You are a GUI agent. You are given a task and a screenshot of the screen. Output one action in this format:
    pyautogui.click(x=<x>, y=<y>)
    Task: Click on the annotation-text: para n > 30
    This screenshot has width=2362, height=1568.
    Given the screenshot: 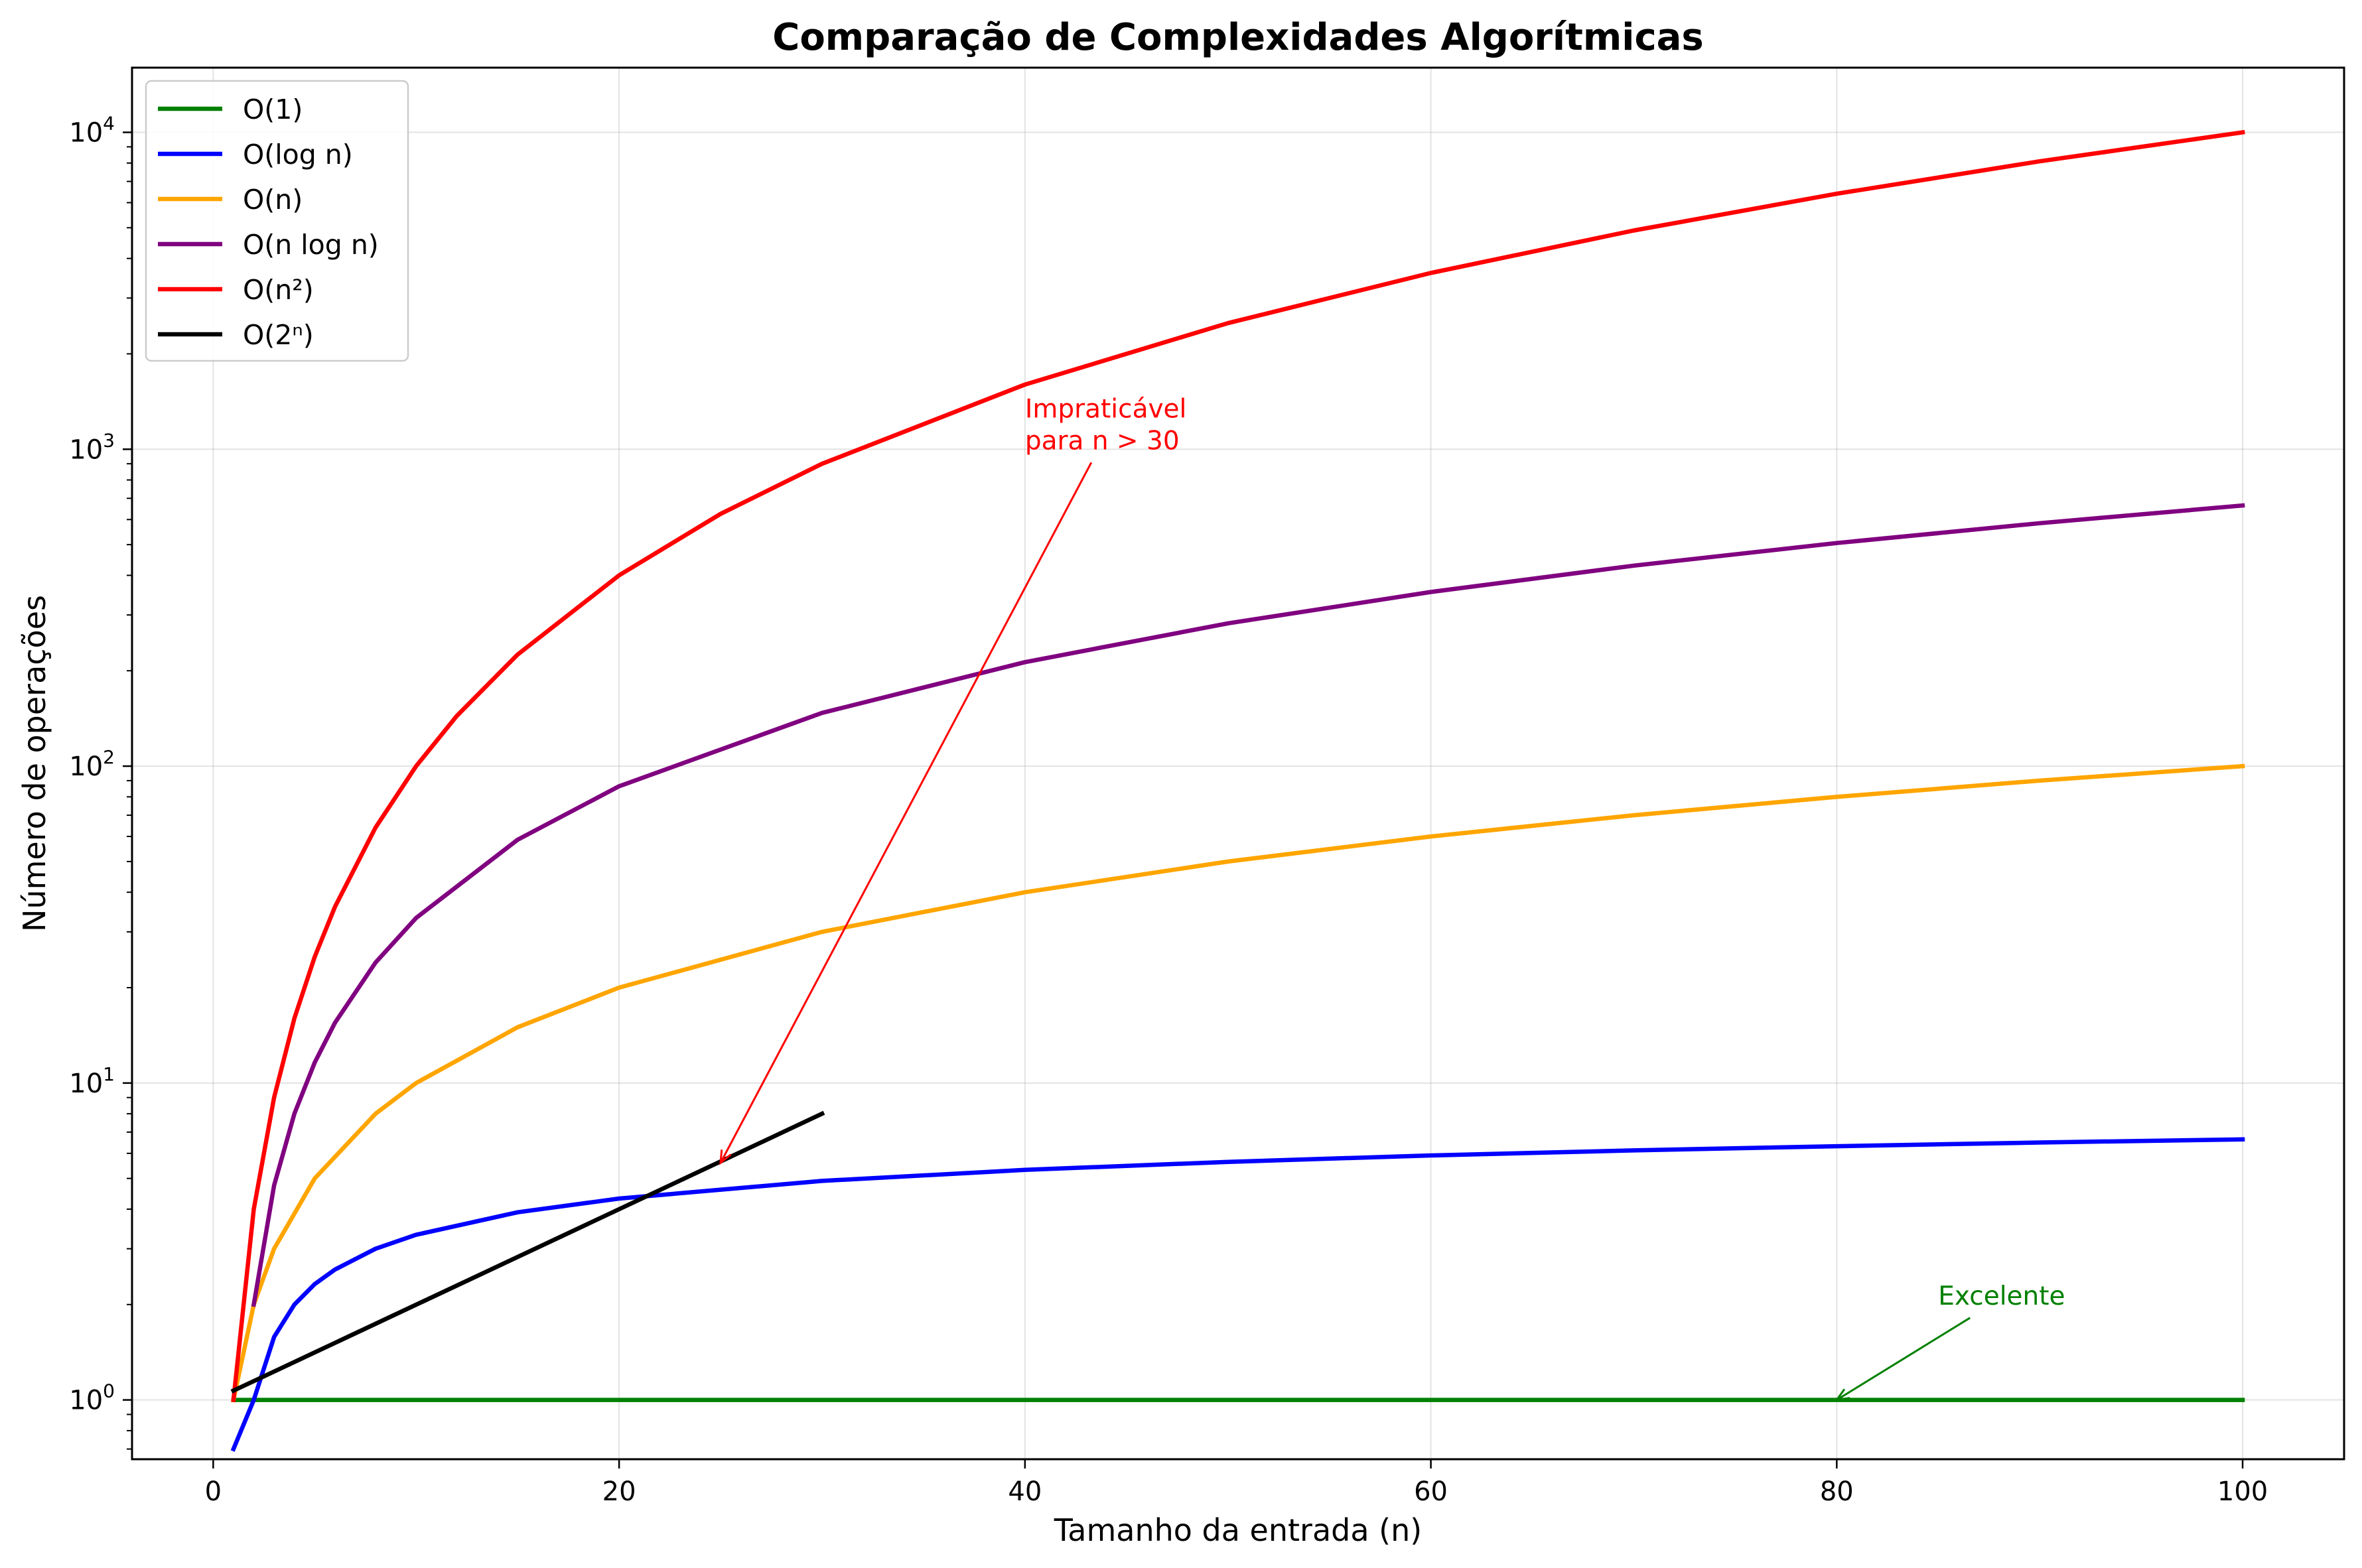 What is the action you would take?
    pyautogui.click(x=1102, y=441)
    